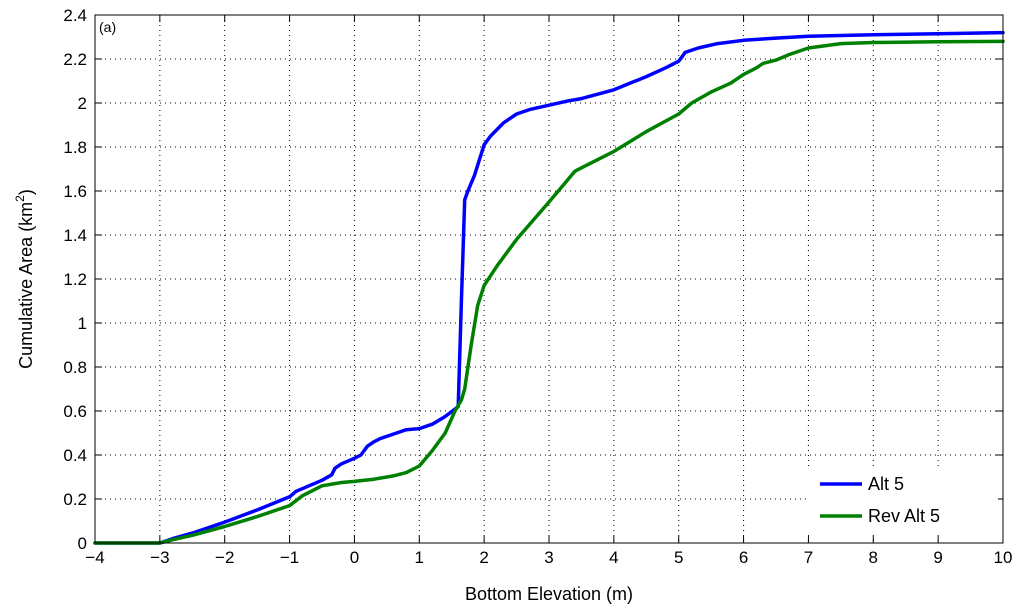 This screenshot has width=1021, height=609. What do you see at coordinates (613, 557) in the screenshot?
I see `x-tick-label: 4` at bounding box center [613, 557].